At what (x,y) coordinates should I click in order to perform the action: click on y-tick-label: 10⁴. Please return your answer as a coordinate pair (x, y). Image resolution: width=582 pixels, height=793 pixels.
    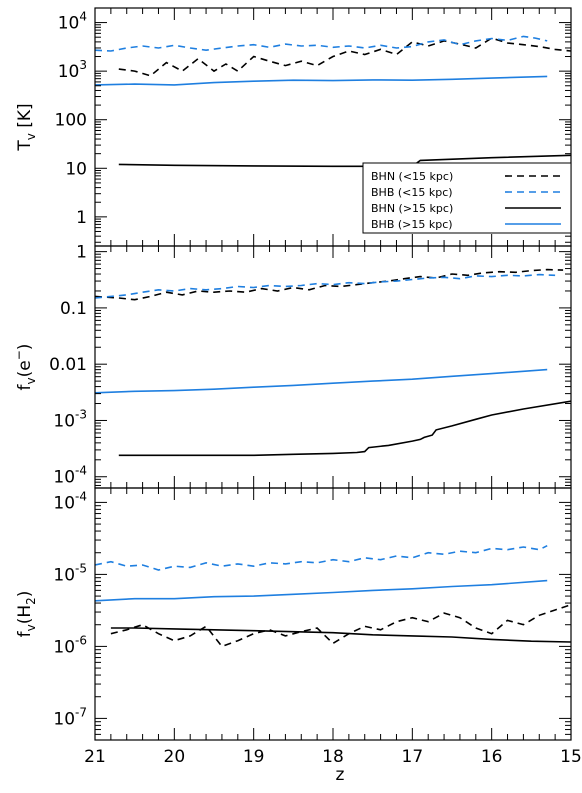
    Looking at the image, I should click on (72, 22).